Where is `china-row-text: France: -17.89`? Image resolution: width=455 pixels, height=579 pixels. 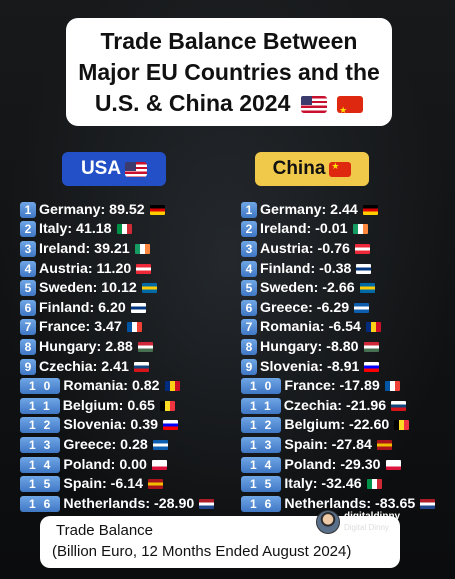 china-row-text: France: -17.89 is located at coordinates (332, 386).